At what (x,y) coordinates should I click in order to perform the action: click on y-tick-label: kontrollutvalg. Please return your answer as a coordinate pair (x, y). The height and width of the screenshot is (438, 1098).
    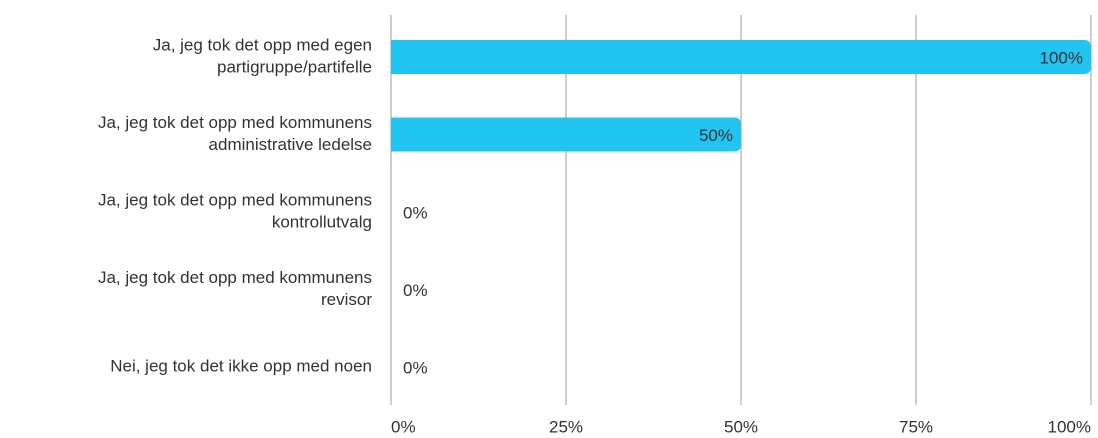
    Looking at the image, I should click on (322, 221).